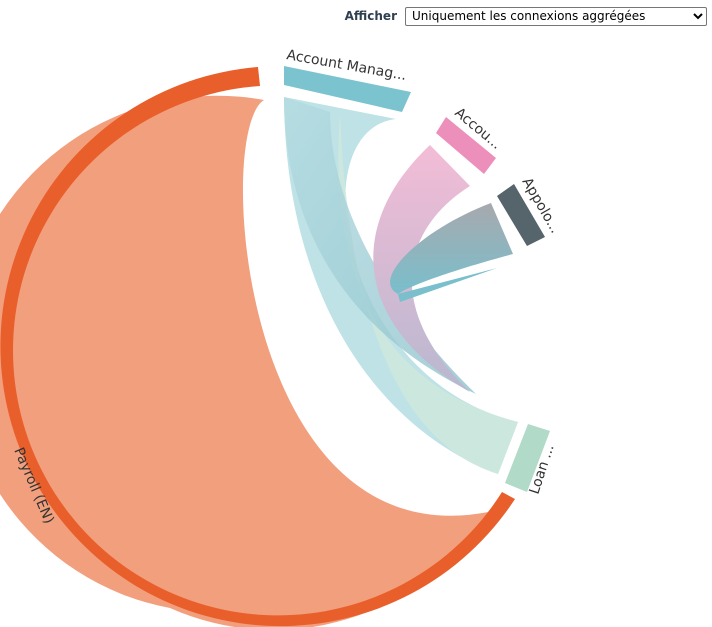 The height and width of the screenshot is (627, 712). Describe the element at coordinates (466, 145) in the screenshot. I see `arc-accou` at that location.